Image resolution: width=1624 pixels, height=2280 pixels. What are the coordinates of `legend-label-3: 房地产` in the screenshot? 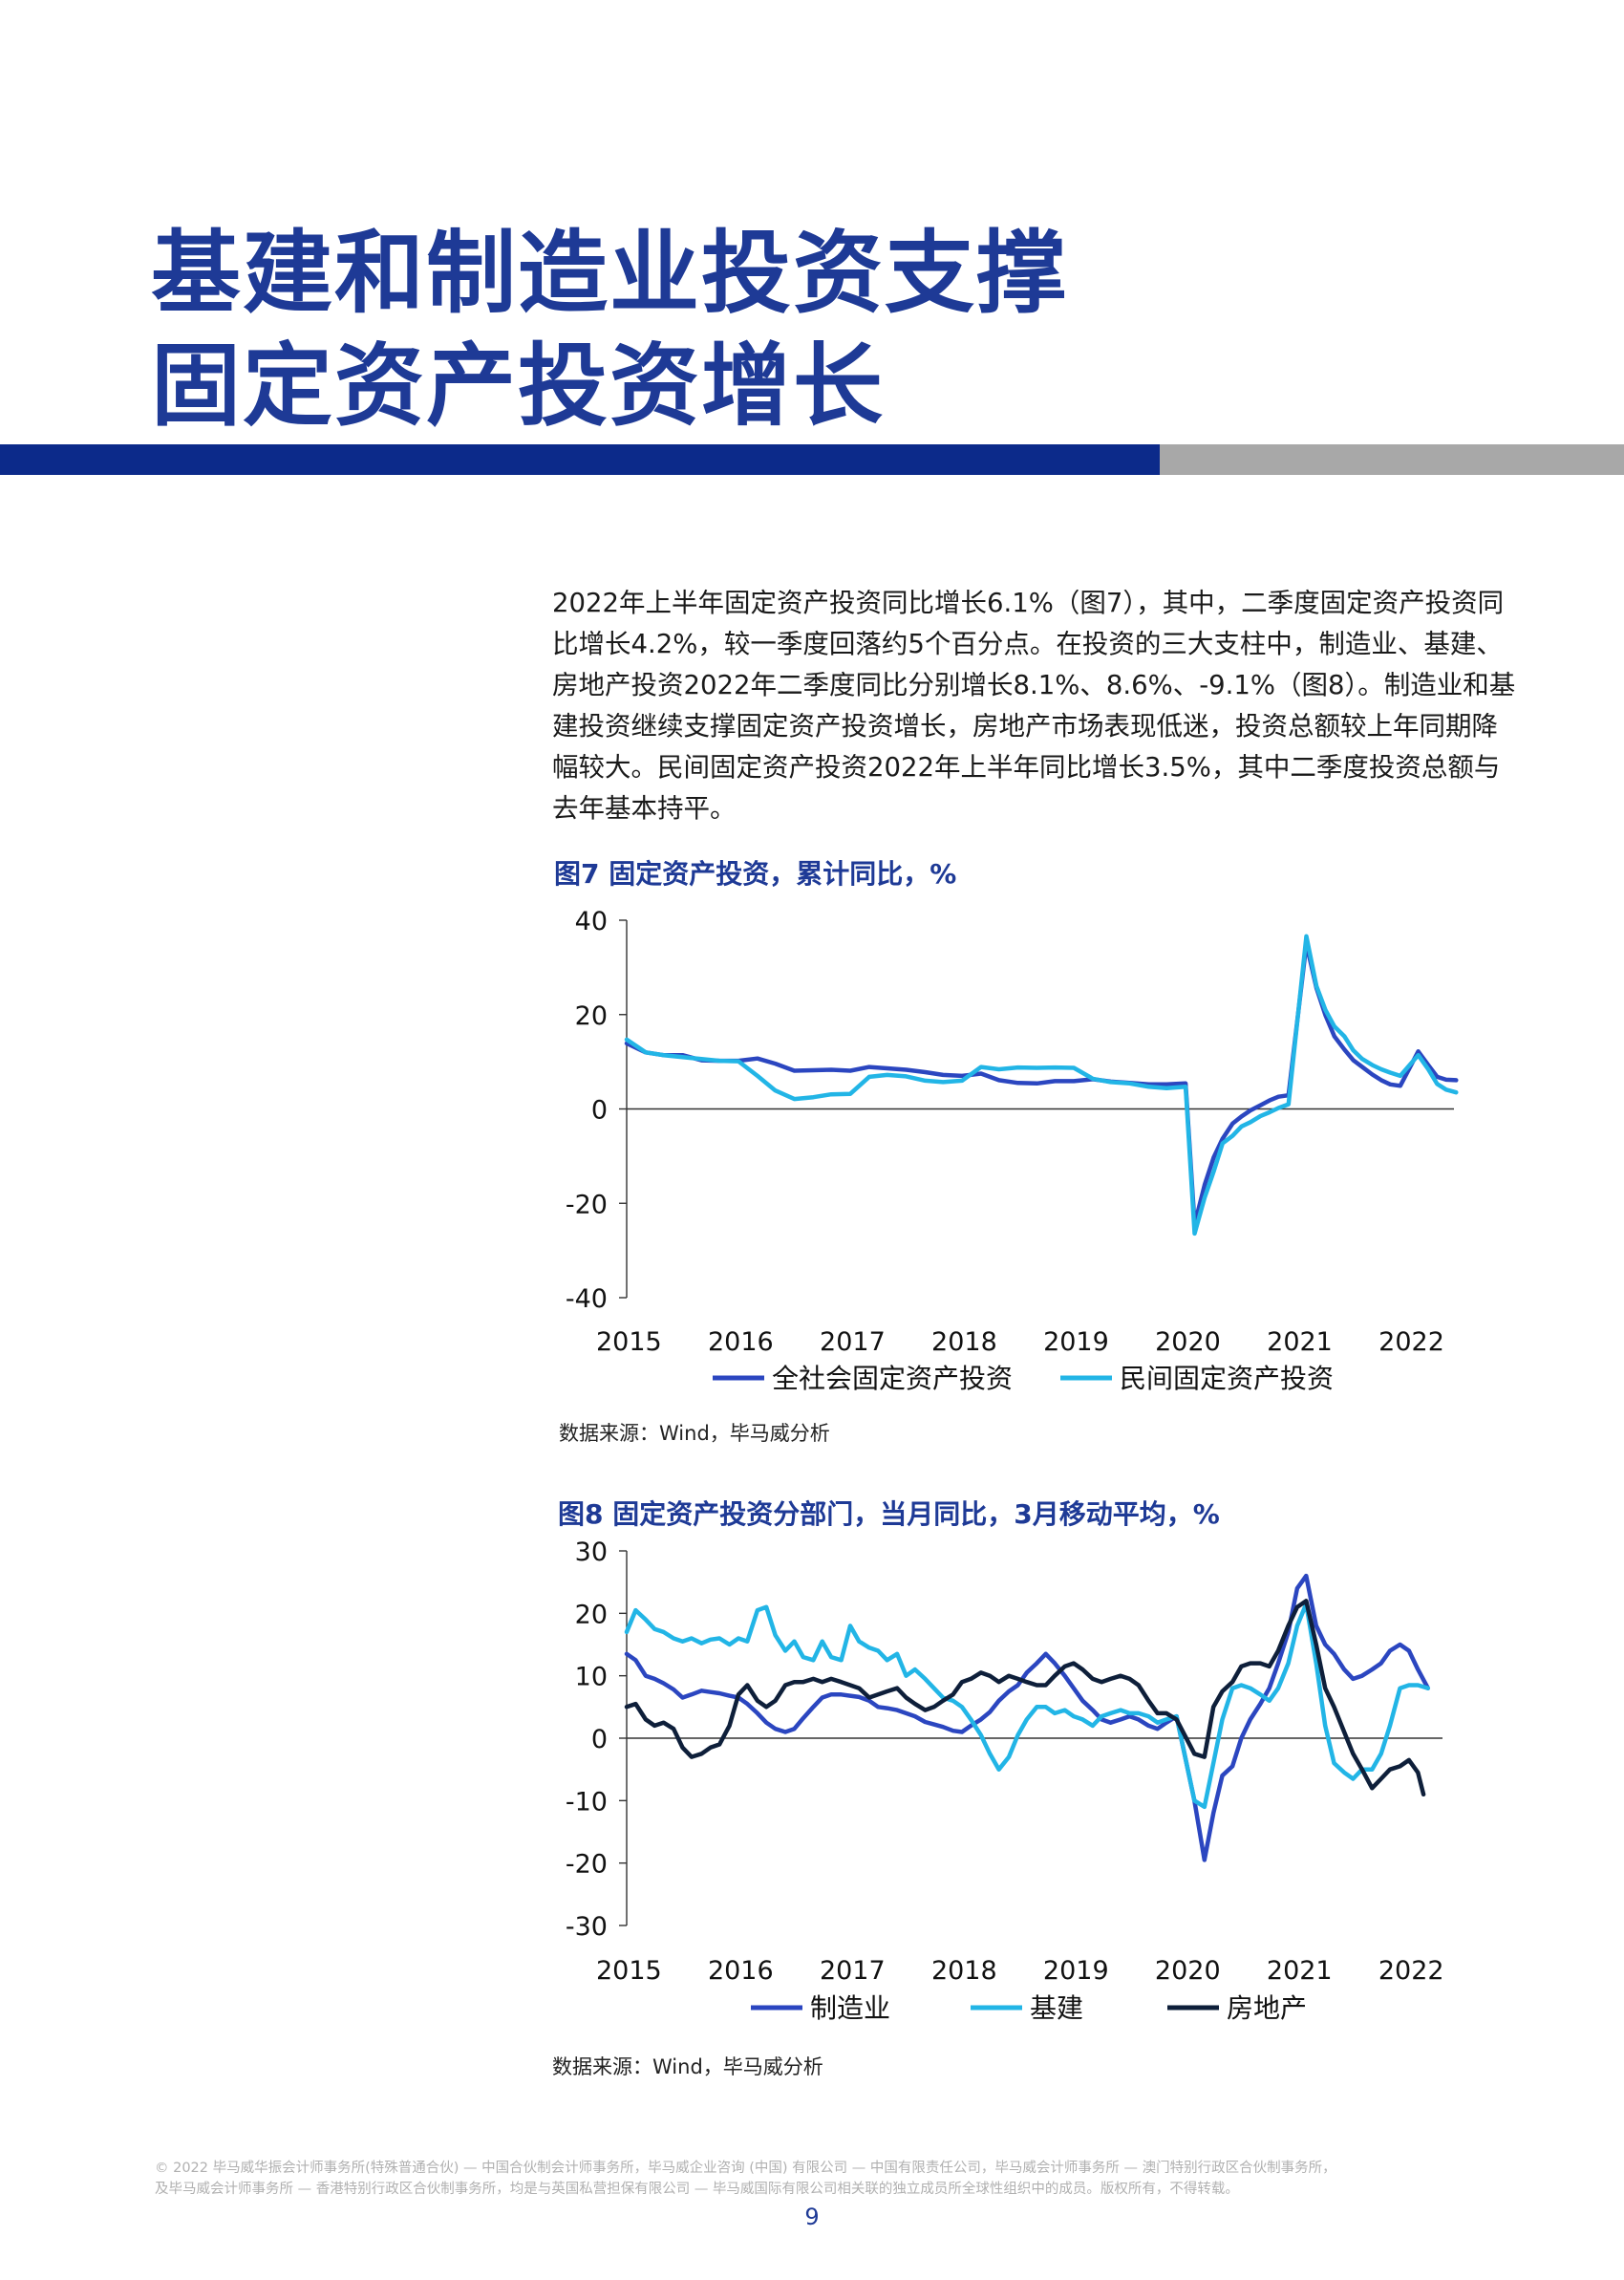 It's located at (1267, 2008).